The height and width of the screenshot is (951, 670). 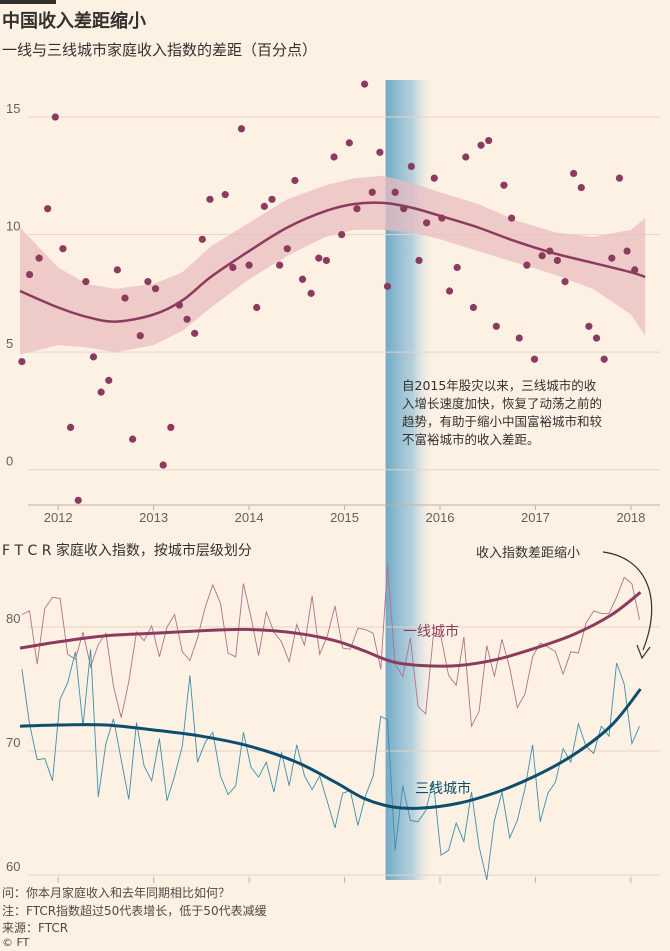 What do you see at coordinates (160, 50) in the screenshot?
I see `chart-subtitle: 一线与三线城市家庭收入指数的差距（百分点）` at bounding box center [160, 50].